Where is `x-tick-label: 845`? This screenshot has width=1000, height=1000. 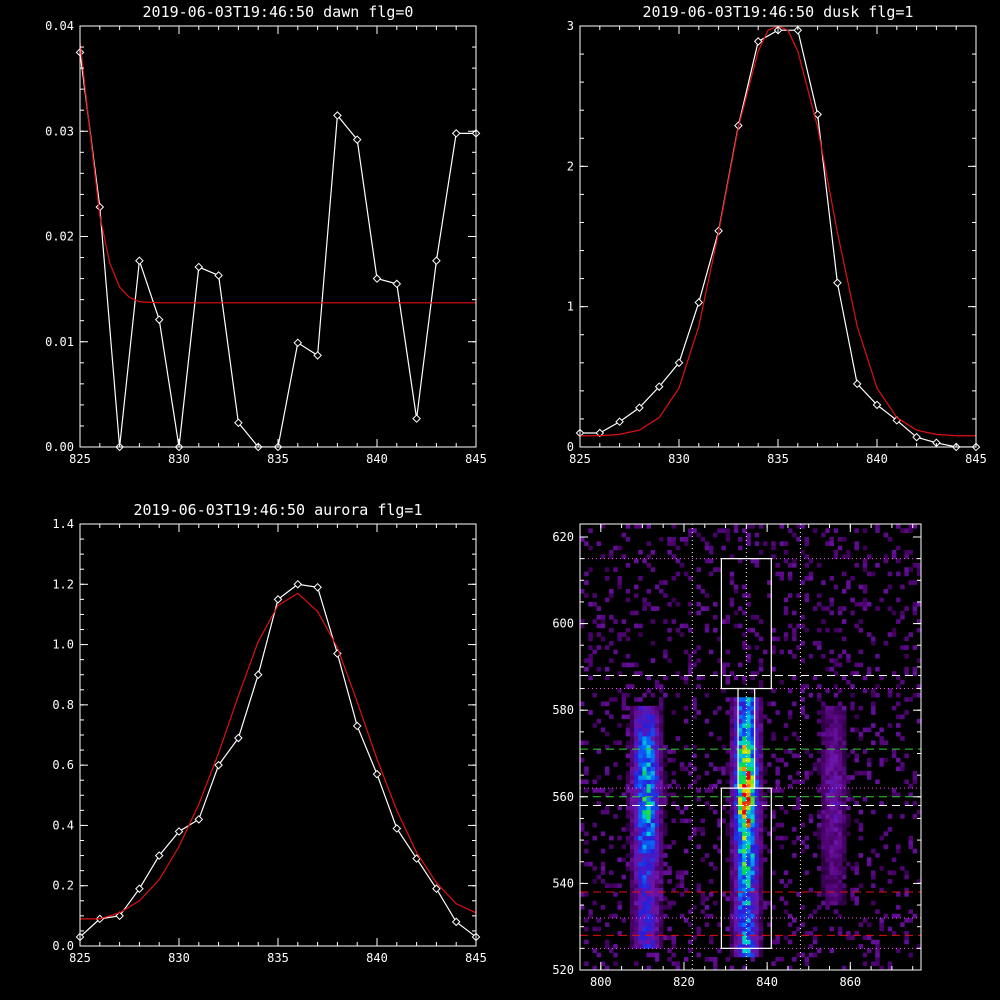 x-tick-label: 845 is located at coordinates (476, 459).